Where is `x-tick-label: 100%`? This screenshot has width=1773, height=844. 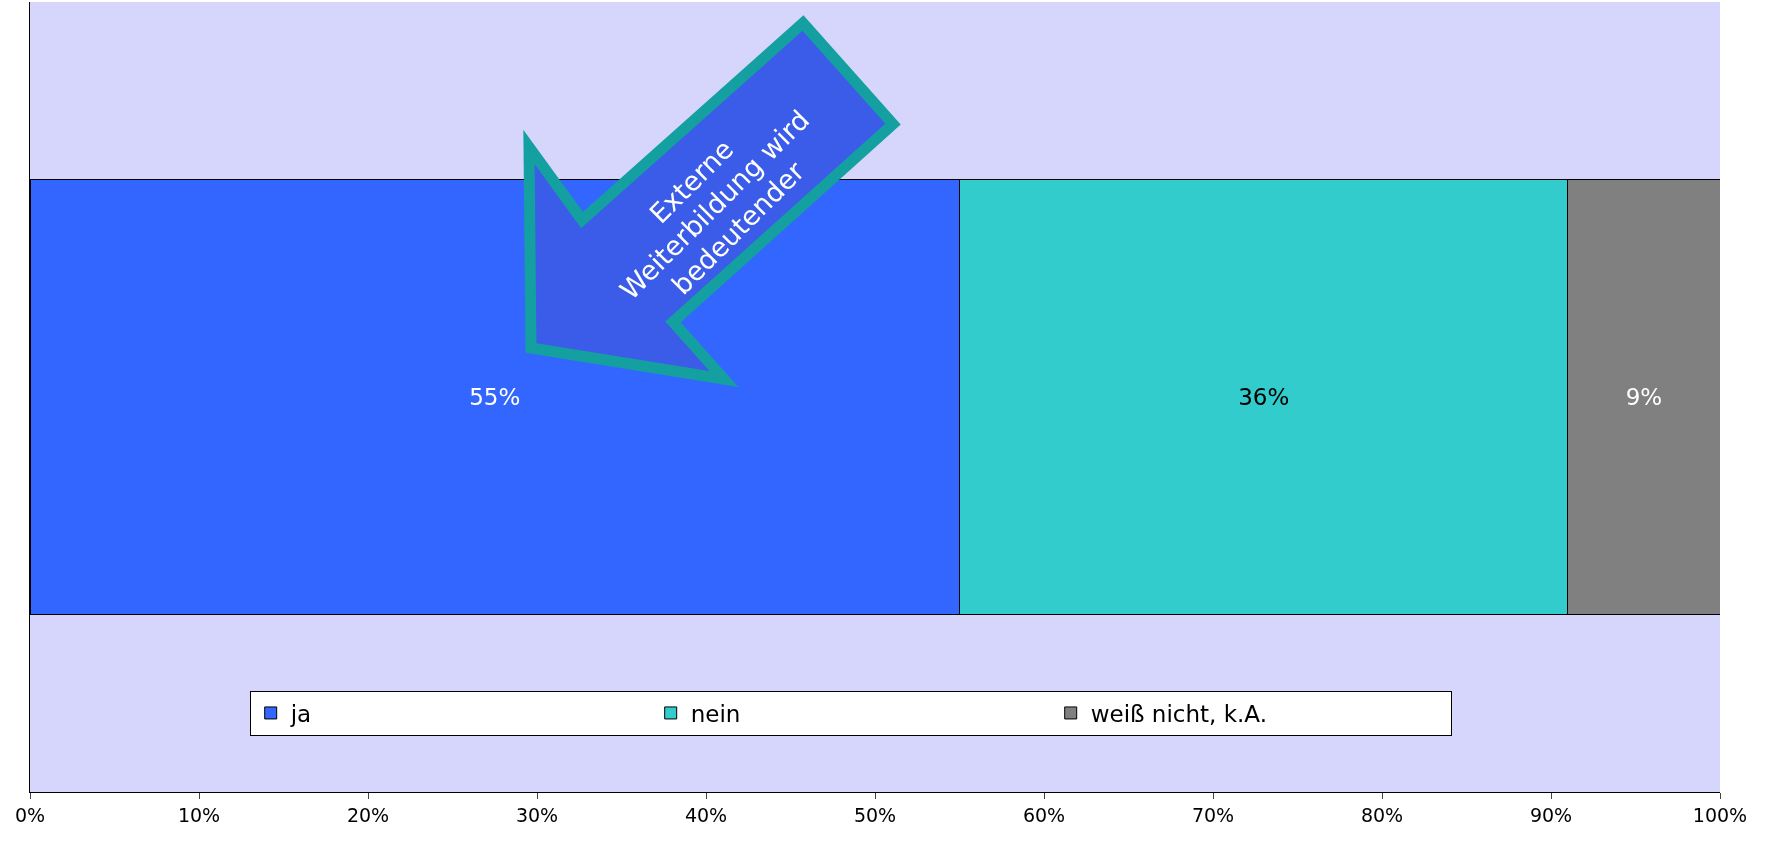 x-tick-label: 100% is located at coordinates (1720, 814).